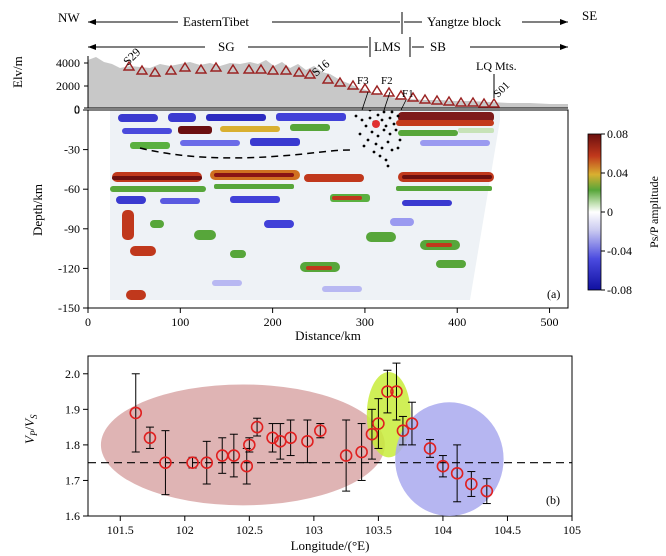 This screenshot has height=556, width=666. I want to click on panel-b-label: (b), so click(553, 500).